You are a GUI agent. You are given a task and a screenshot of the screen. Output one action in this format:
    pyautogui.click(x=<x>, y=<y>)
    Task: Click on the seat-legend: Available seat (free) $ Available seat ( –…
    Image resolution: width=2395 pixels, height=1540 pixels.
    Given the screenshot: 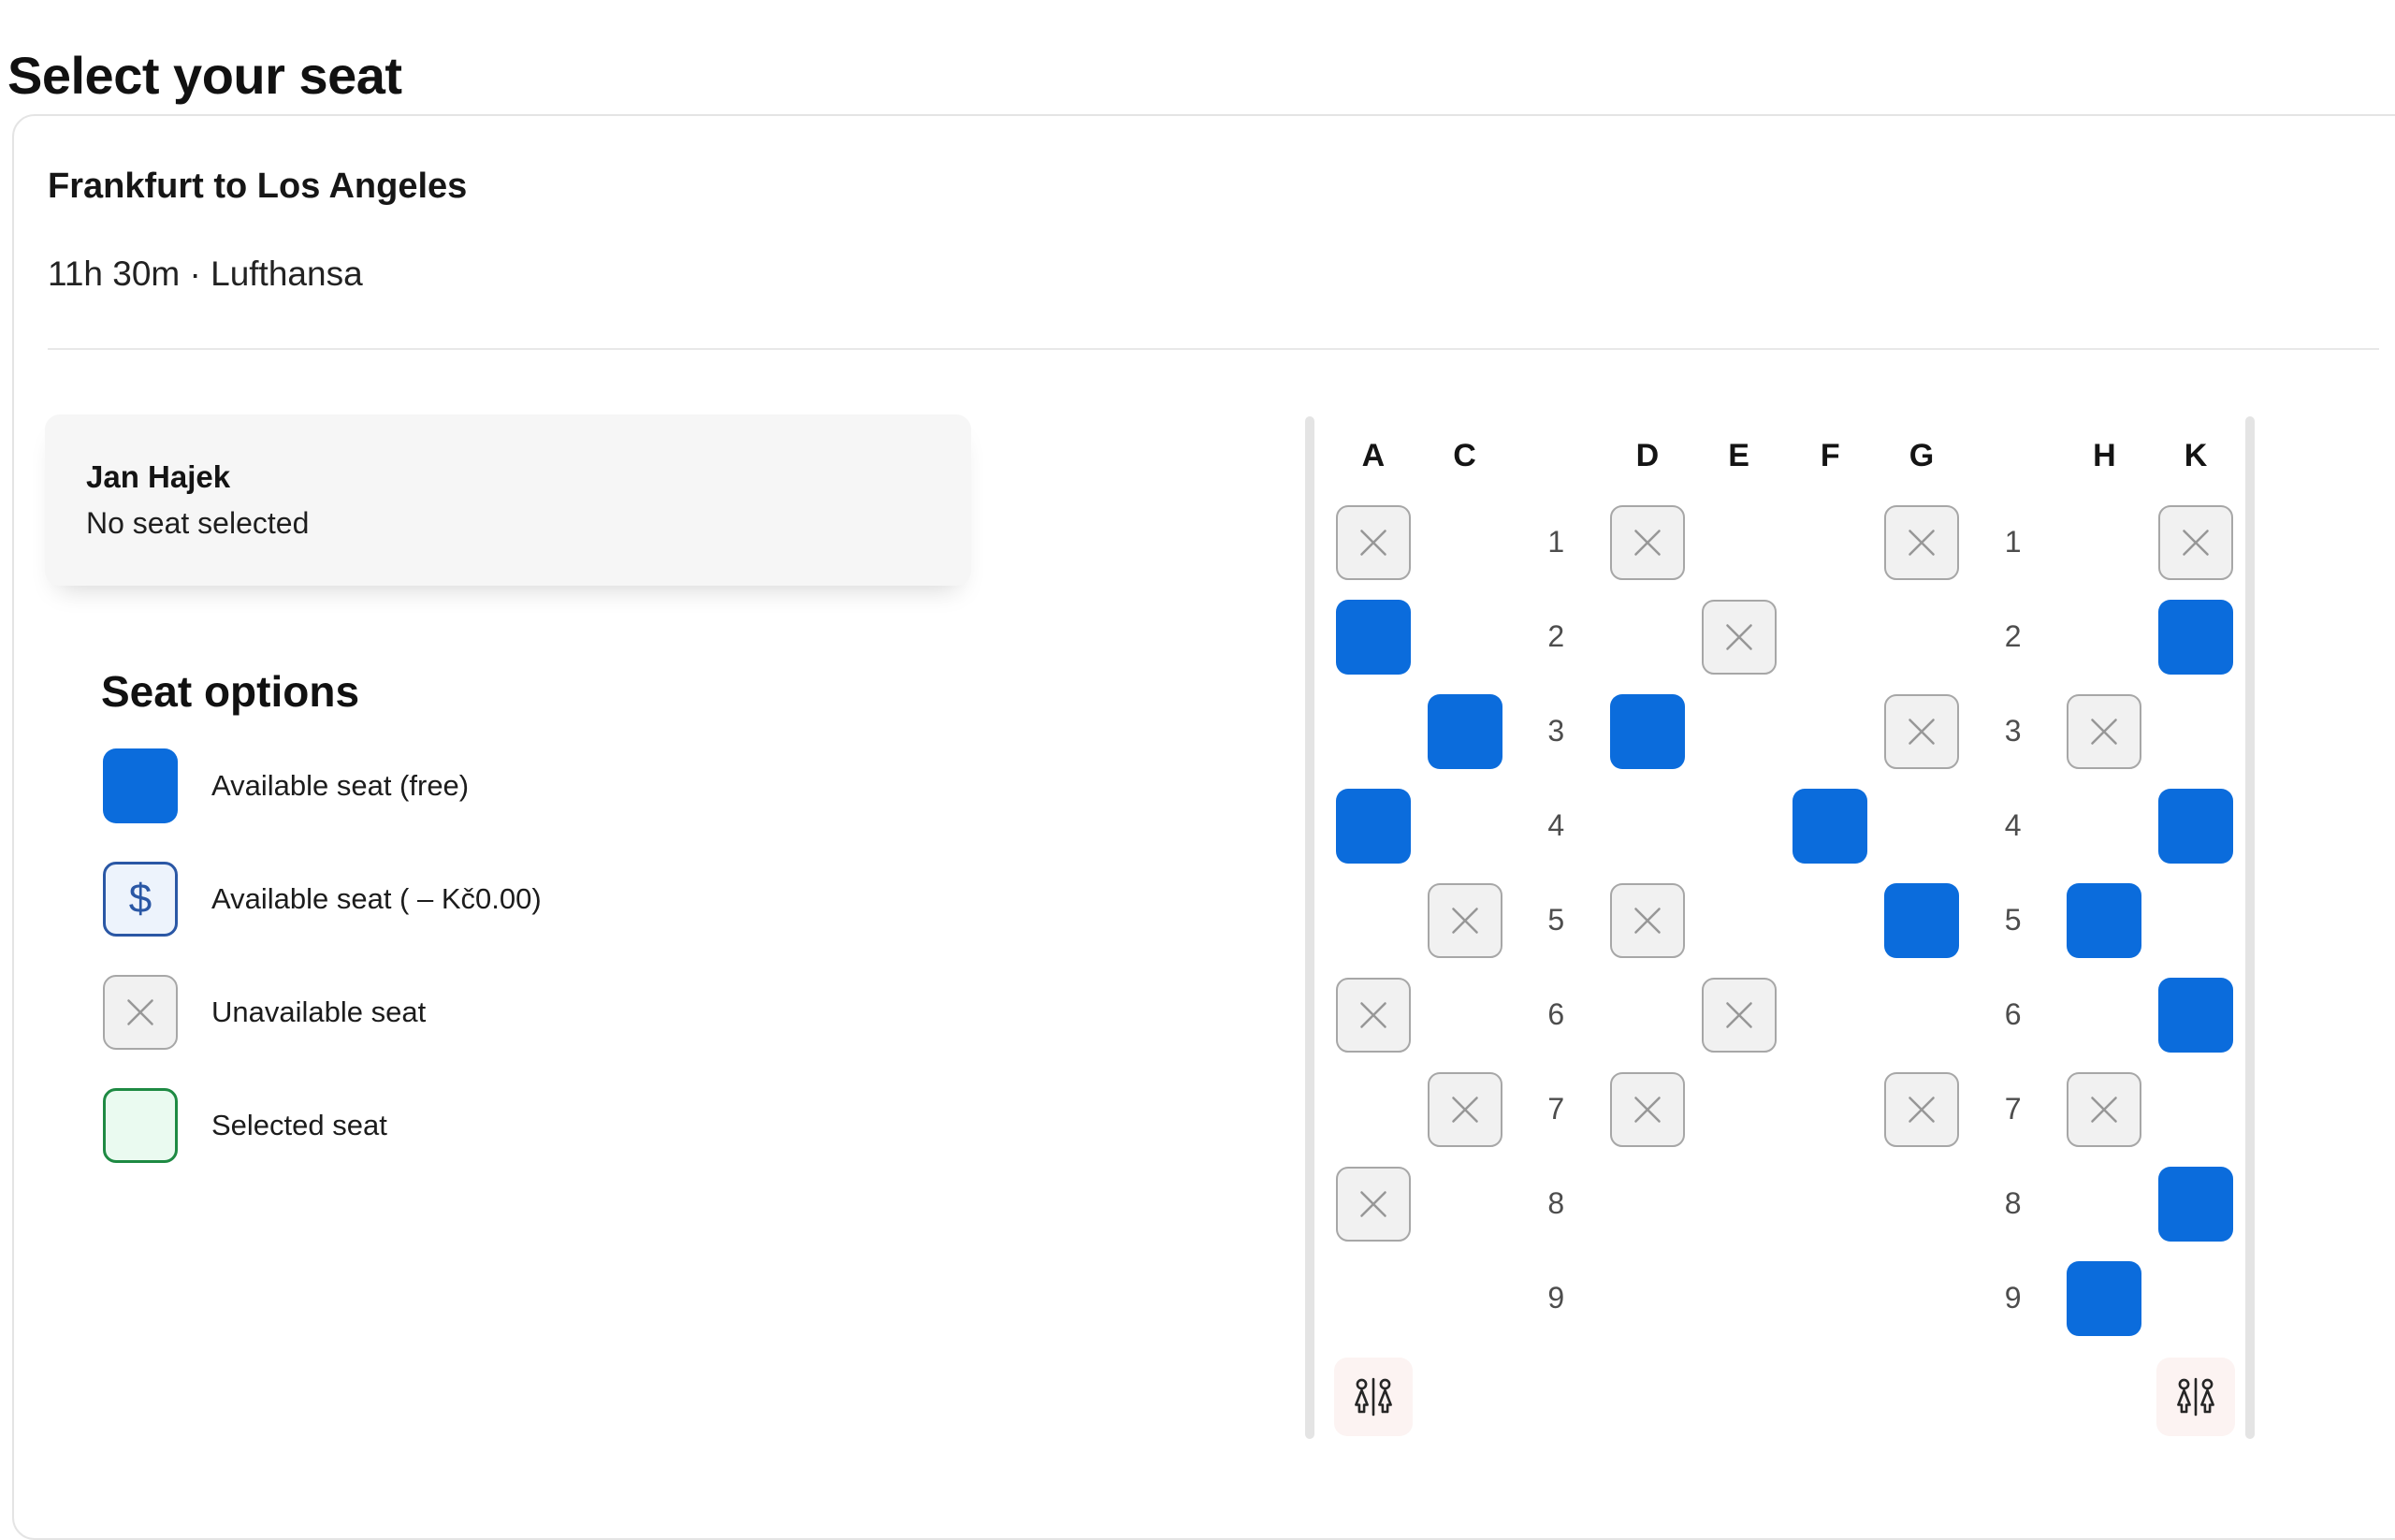 What is the action you would take?
    pyautogui.click(x=322, y=975)
    